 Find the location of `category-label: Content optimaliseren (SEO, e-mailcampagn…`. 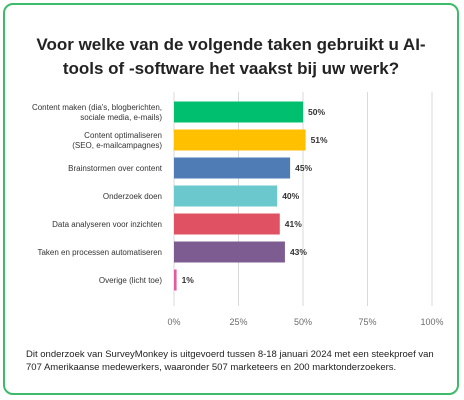

category-label: Content optimaliseren (SEO, e-mailcampagn… is located at coordinates (117, 140).